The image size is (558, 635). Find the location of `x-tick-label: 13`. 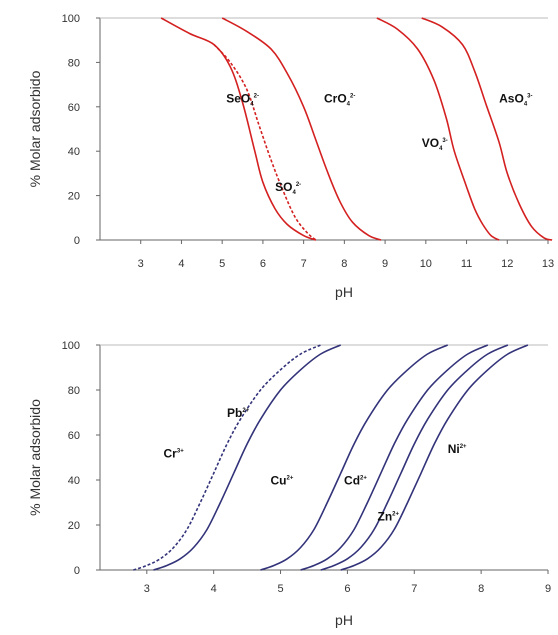

x-tick-label: 13 is located at coordinates (548, 264).